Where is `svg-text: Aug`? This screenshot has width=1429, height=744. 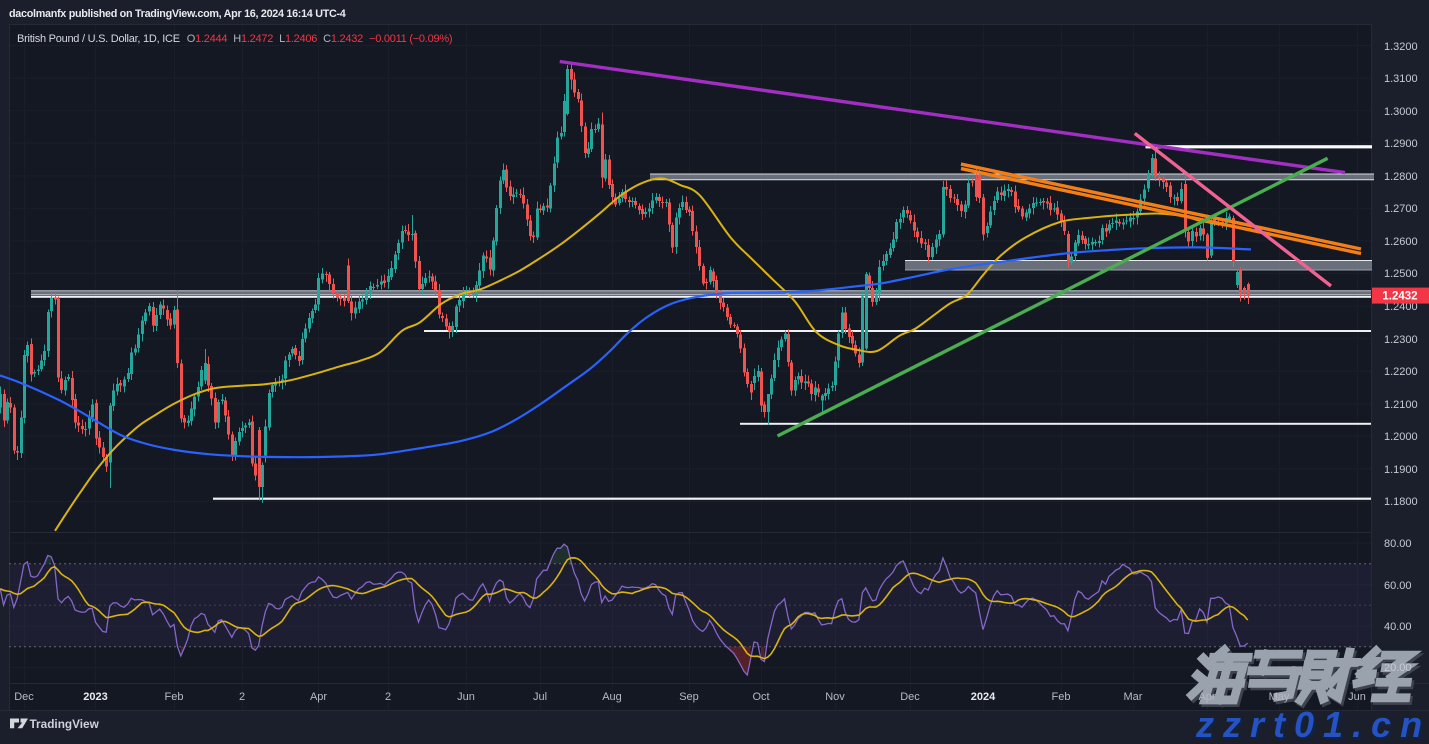
svg-text: Aug is located at coordinates (612, 697).